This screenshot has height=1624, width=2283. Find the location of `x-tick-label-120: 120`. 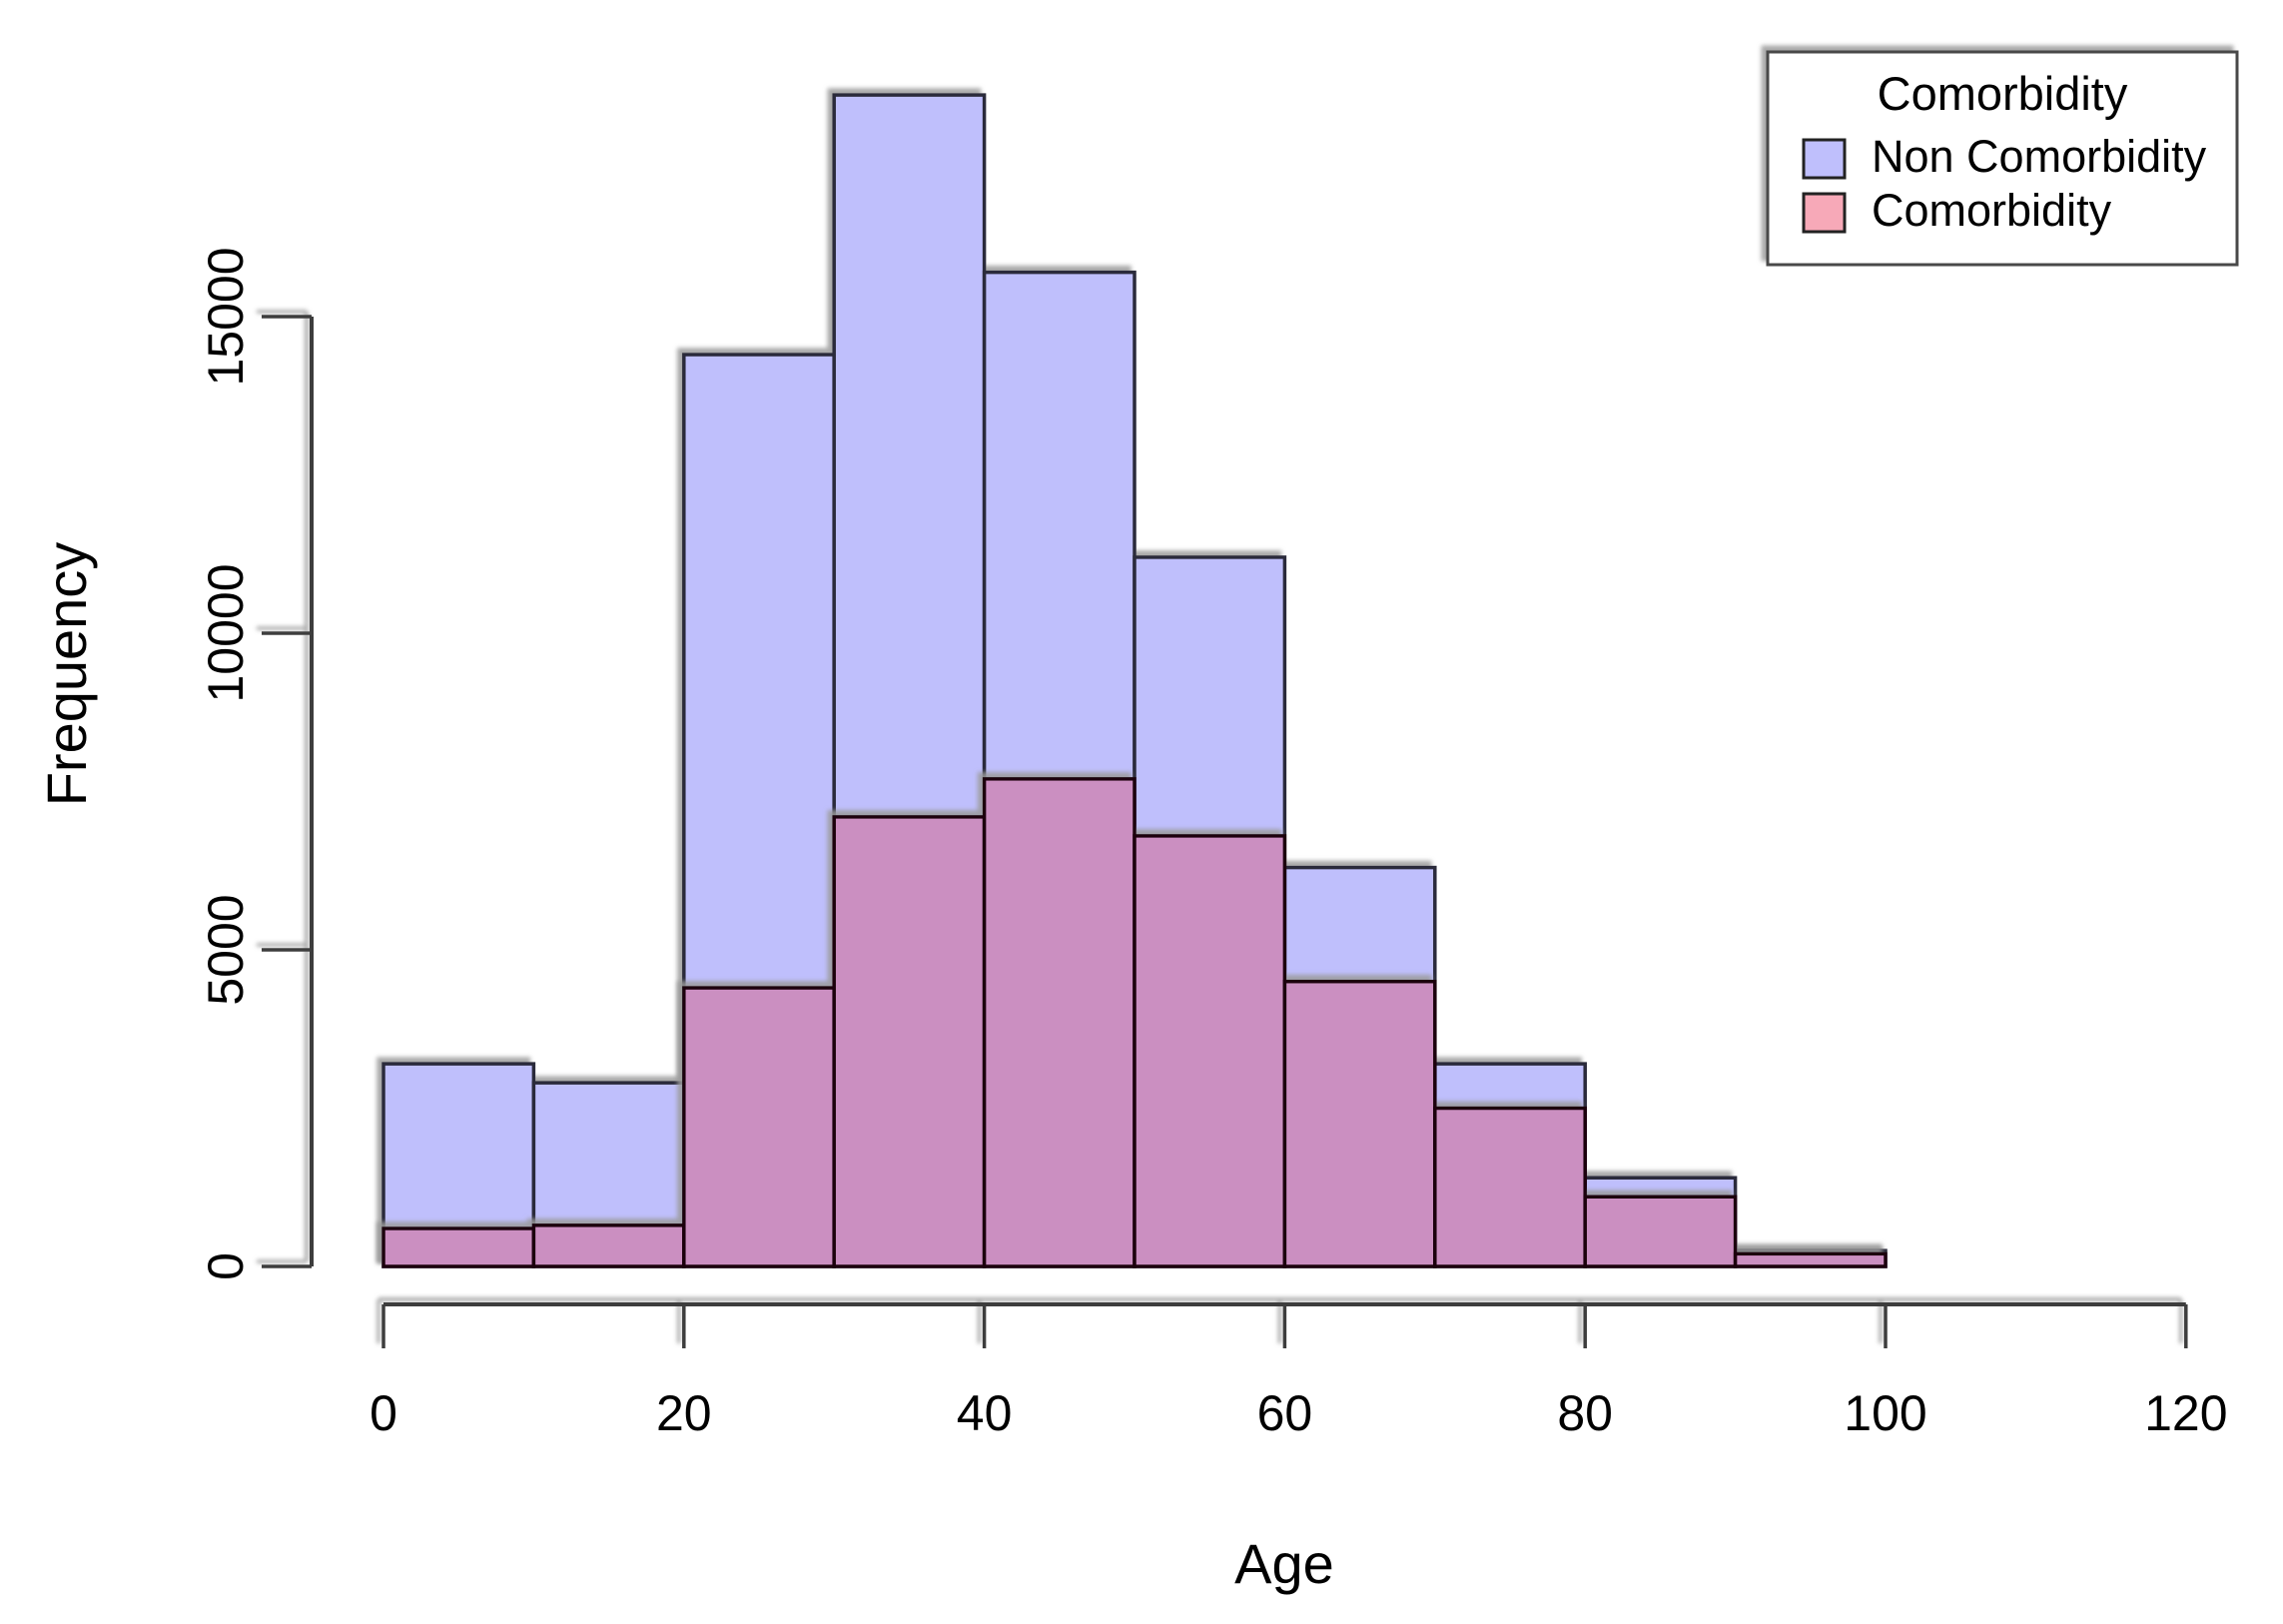

x-tick-label-120: 120 is located at coordinates (2185, 1413).